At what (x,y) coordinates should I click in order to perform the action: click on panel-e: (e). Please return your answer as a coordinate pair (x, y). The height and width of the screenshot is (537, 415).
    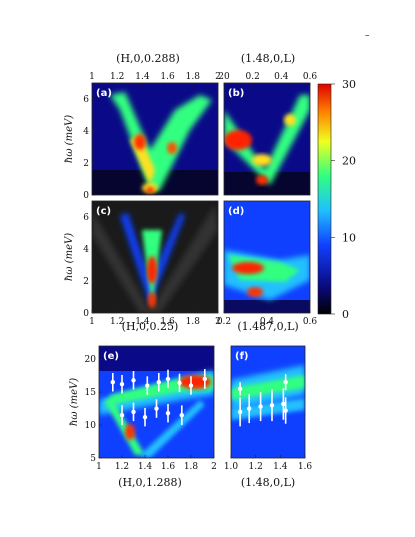
    Looking at the image, I should click on (156, 402).